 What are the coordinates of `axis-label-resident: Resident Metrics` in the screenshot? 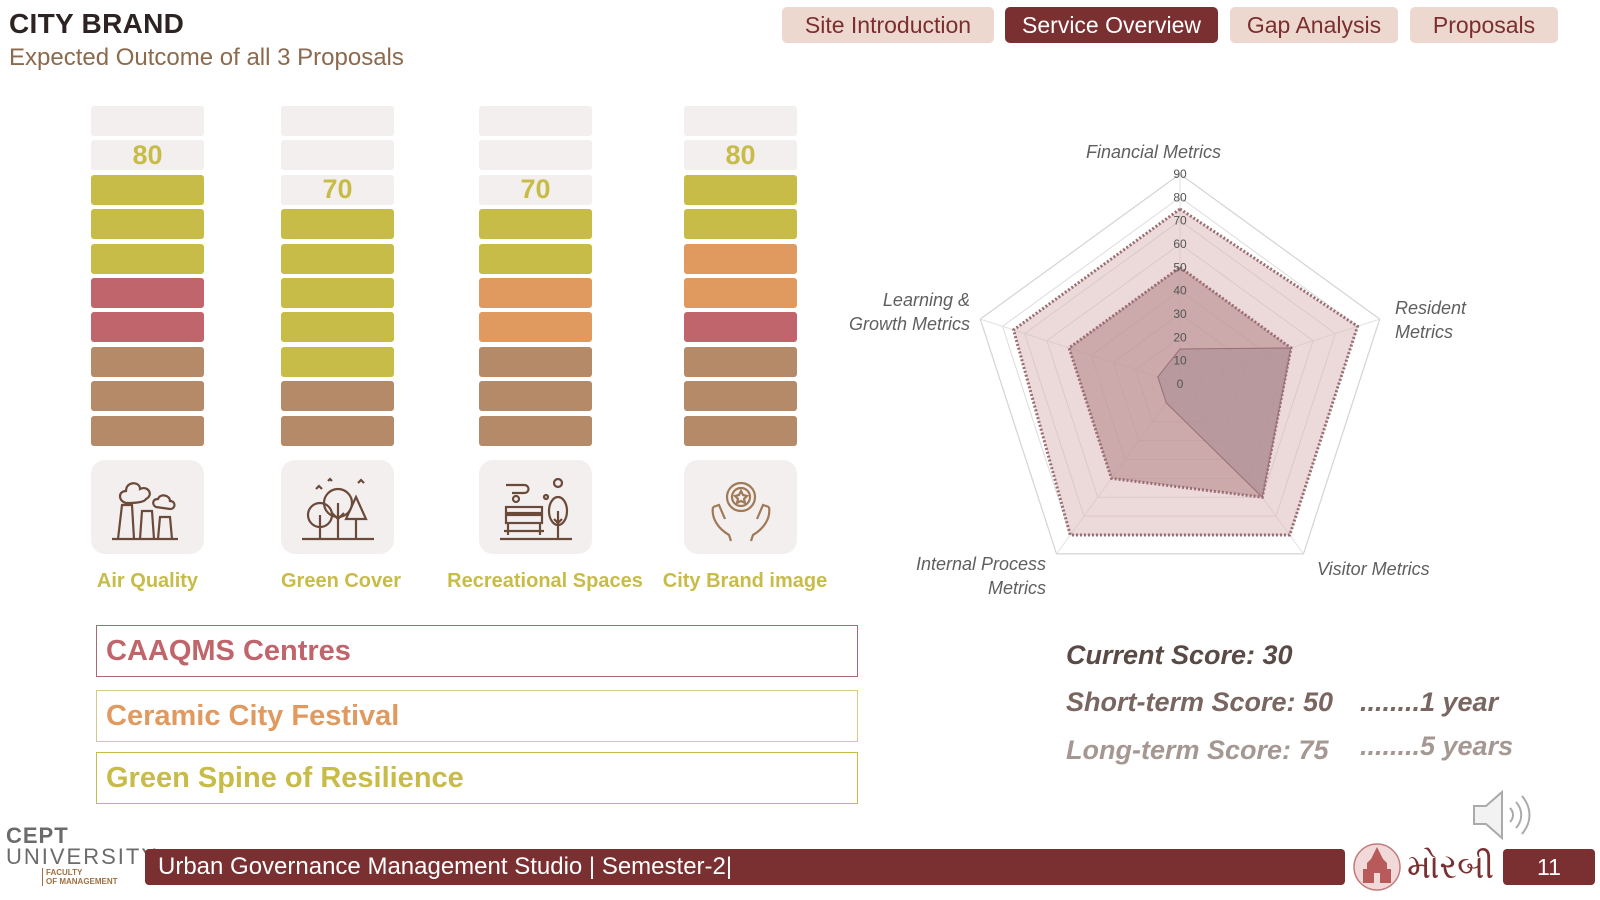 It's located at (1430, 320).